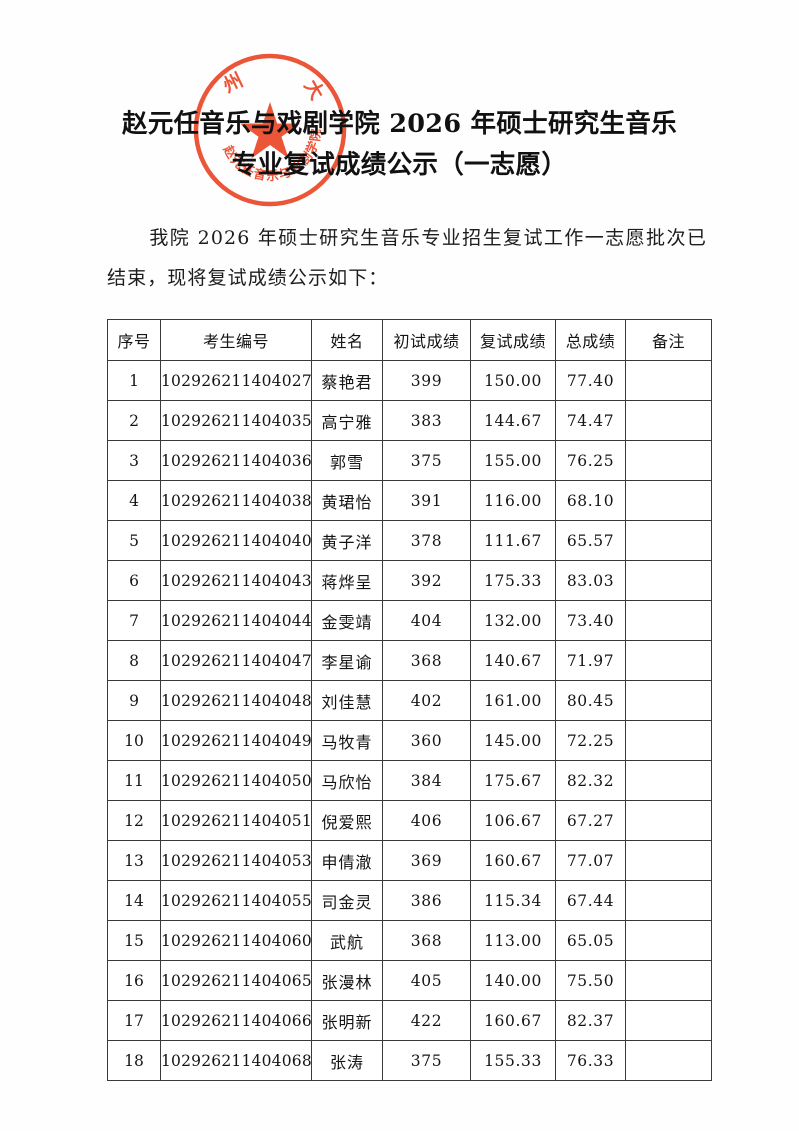 This screenshot has height=1131, width=799. I want to click on column-header-total: 总成绩, so click(590, 340).